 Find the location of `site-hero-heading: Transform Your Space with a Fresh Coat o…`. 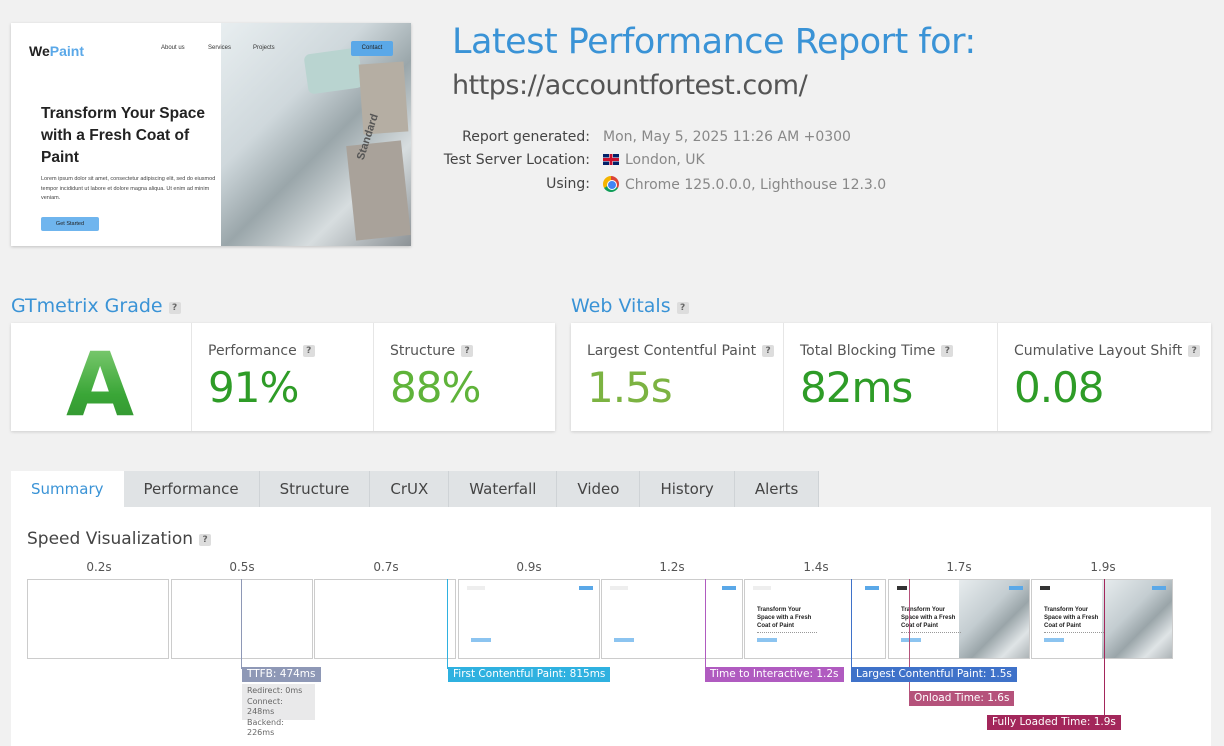

site-hero-heading: Transform Your Space with a Fresh Coat o… is located at coordinates (123, 135).